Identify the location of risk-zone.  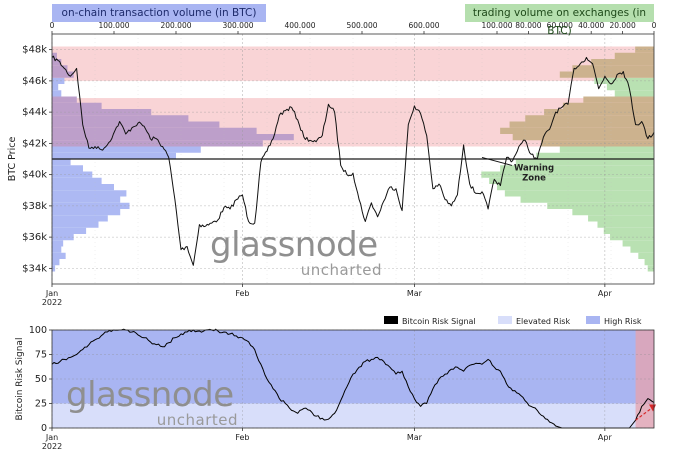
(353, 367).